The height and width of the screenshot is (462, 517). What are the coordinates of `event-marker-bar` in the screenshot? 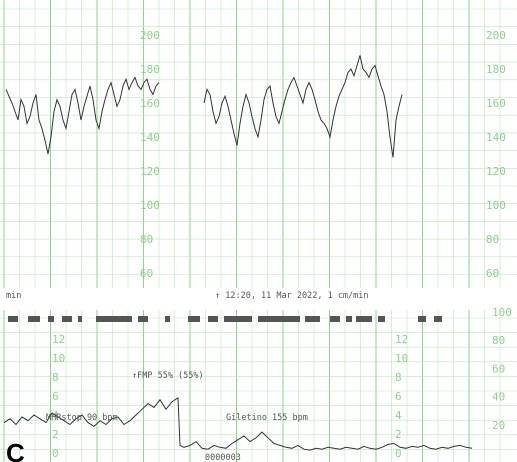 It's located at (225, 319).